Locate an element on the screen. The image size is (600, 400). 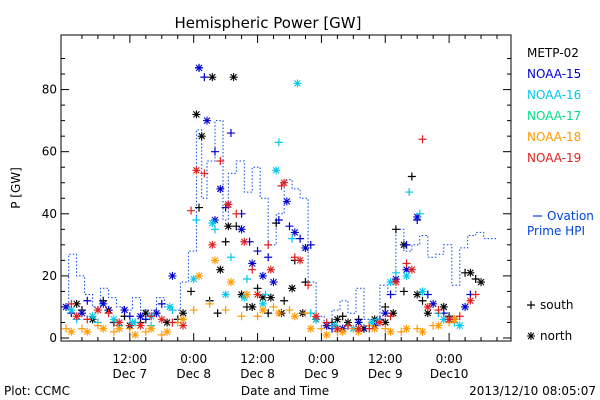
y-tick-label: 20 is located at coordinates (49, 276).